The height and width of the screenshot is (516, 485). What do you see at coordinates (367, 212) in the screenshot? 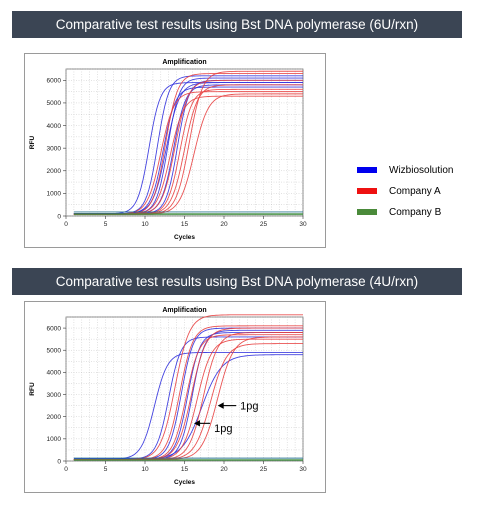
I see `legend-swatch-company-b` at bounding box center [367, 212].